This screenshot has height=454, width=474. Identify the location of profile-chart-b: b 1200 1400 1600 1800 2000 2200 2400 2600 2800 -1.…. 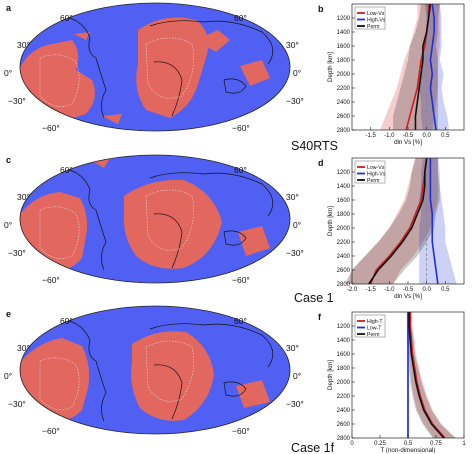
(391, 74).